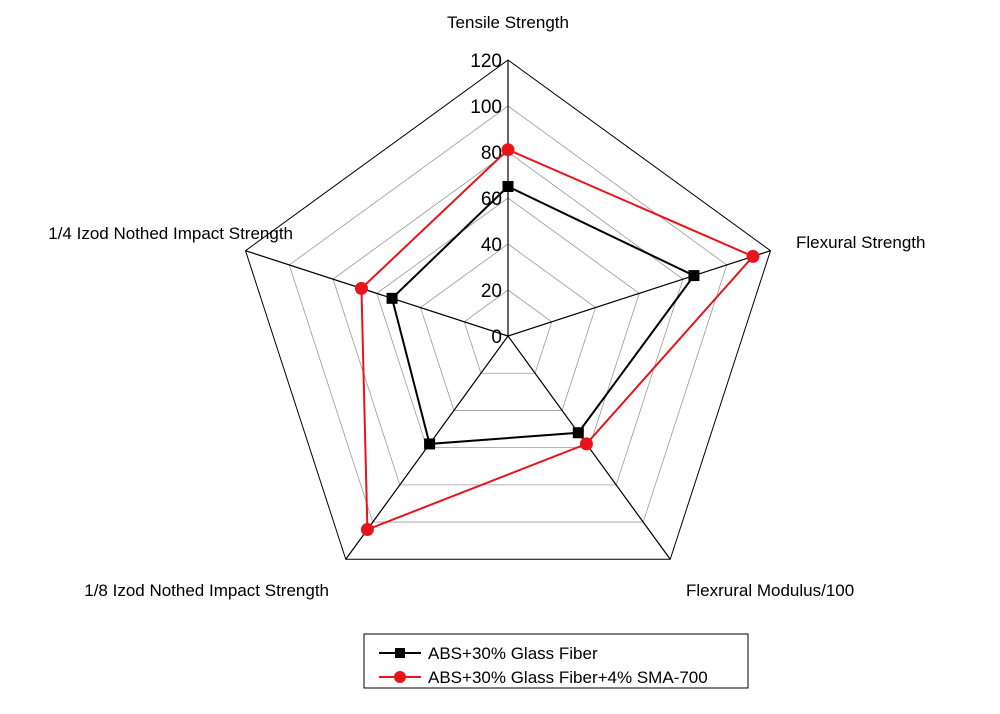 The width and height of the screenshot is (1000, 714). I want to click on tick-label-0: 0, so click(496, 337).